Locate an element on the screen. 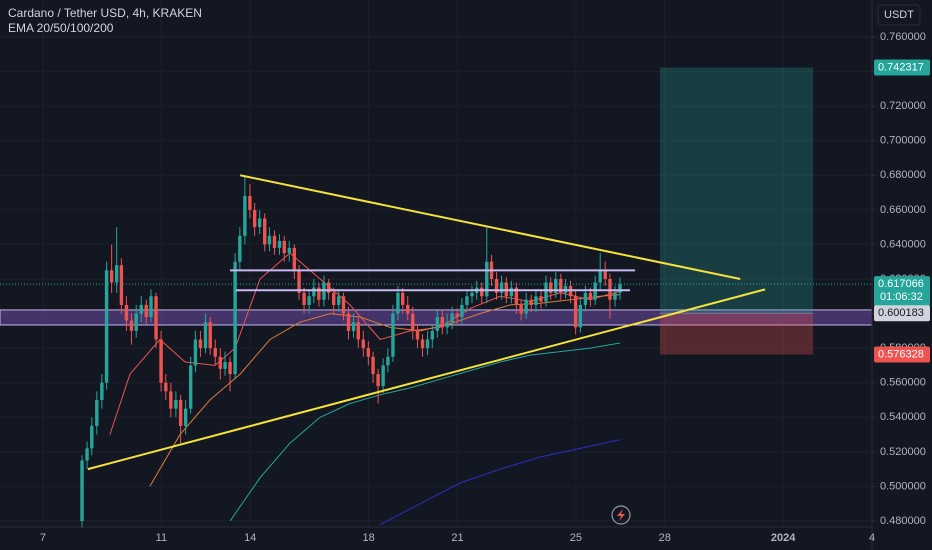 The image size is (932, 550). indicator-label: EMA 20/50/100/200 is located at coordinates (61, 28).